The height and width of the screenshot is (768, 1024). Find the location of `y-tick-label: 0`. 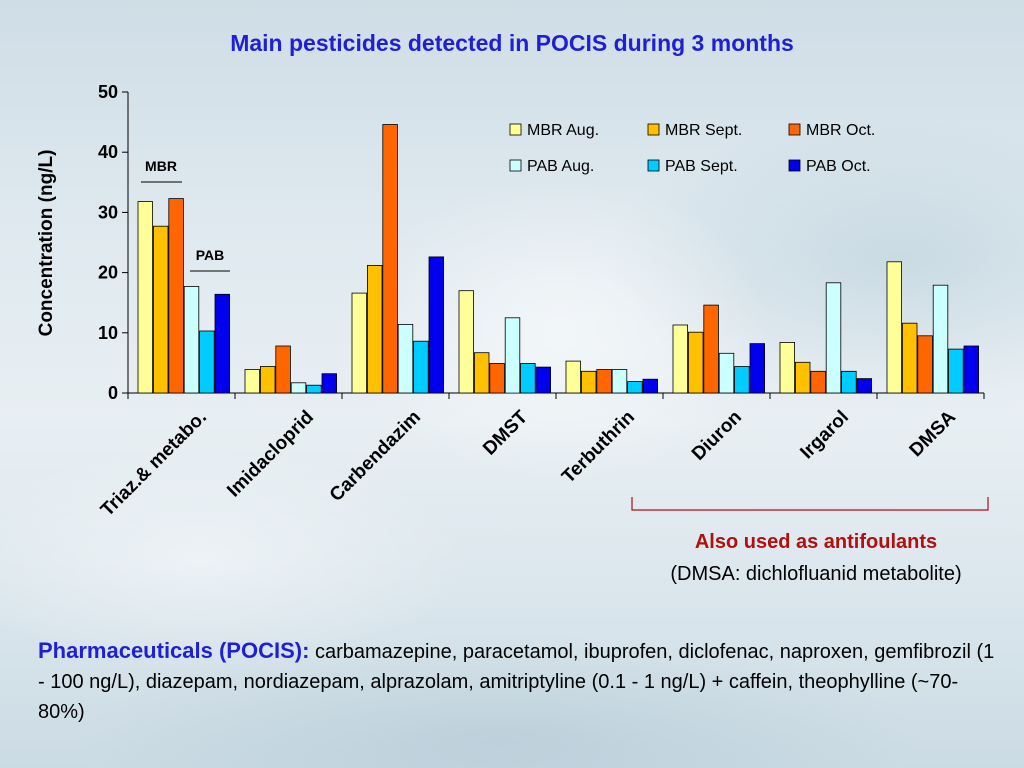

y-tick-label: 0 is located at coordinates (113, 393).